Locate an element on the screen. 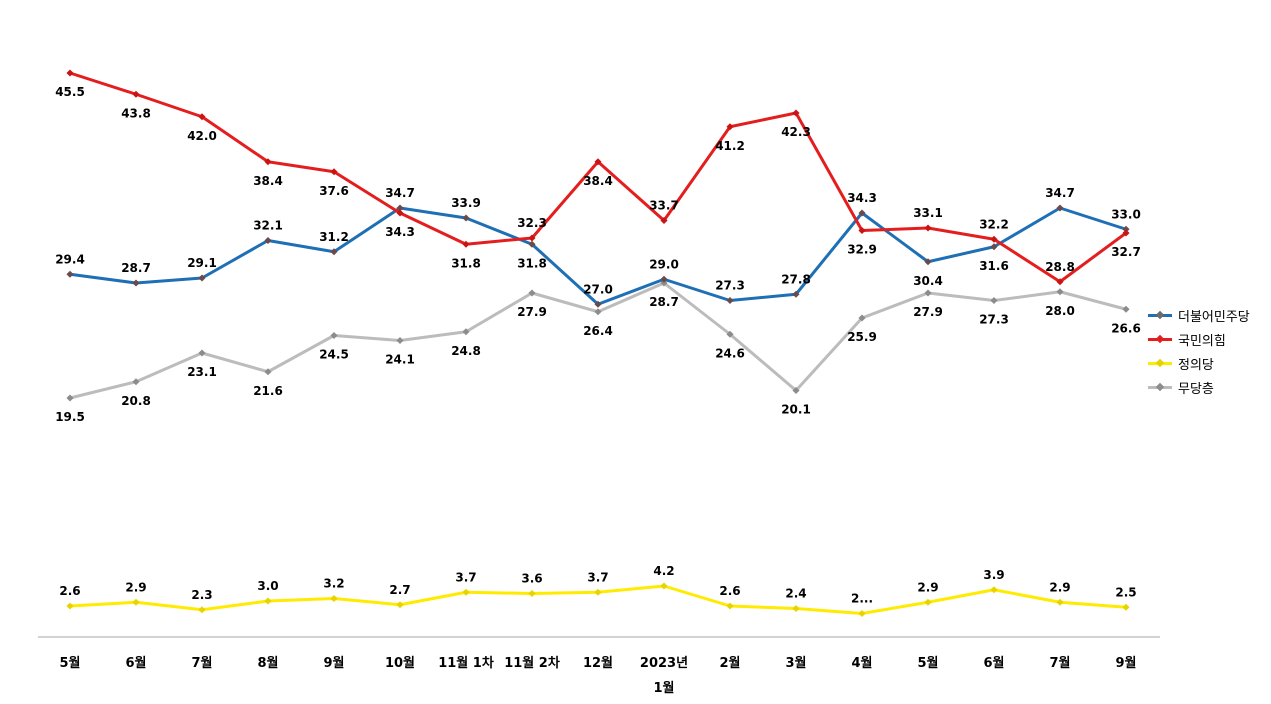 The height and width of the screenshot is (704, 1271). data-label: 3.9 is located at coordinates (993, 575).